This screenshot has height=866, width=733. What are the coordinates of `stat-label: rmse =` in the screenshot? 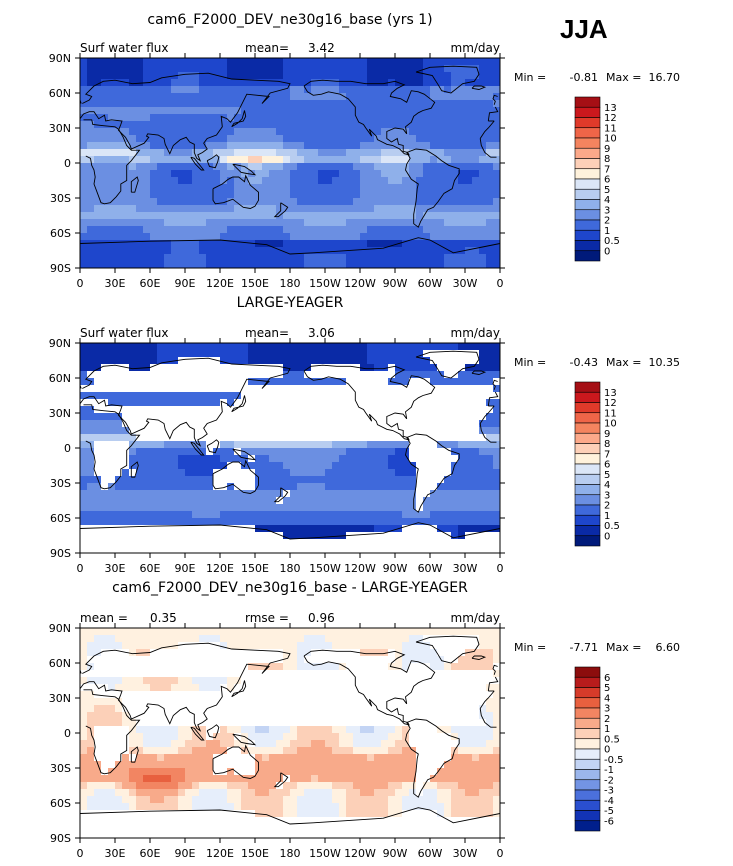 It's located at (267, 618).